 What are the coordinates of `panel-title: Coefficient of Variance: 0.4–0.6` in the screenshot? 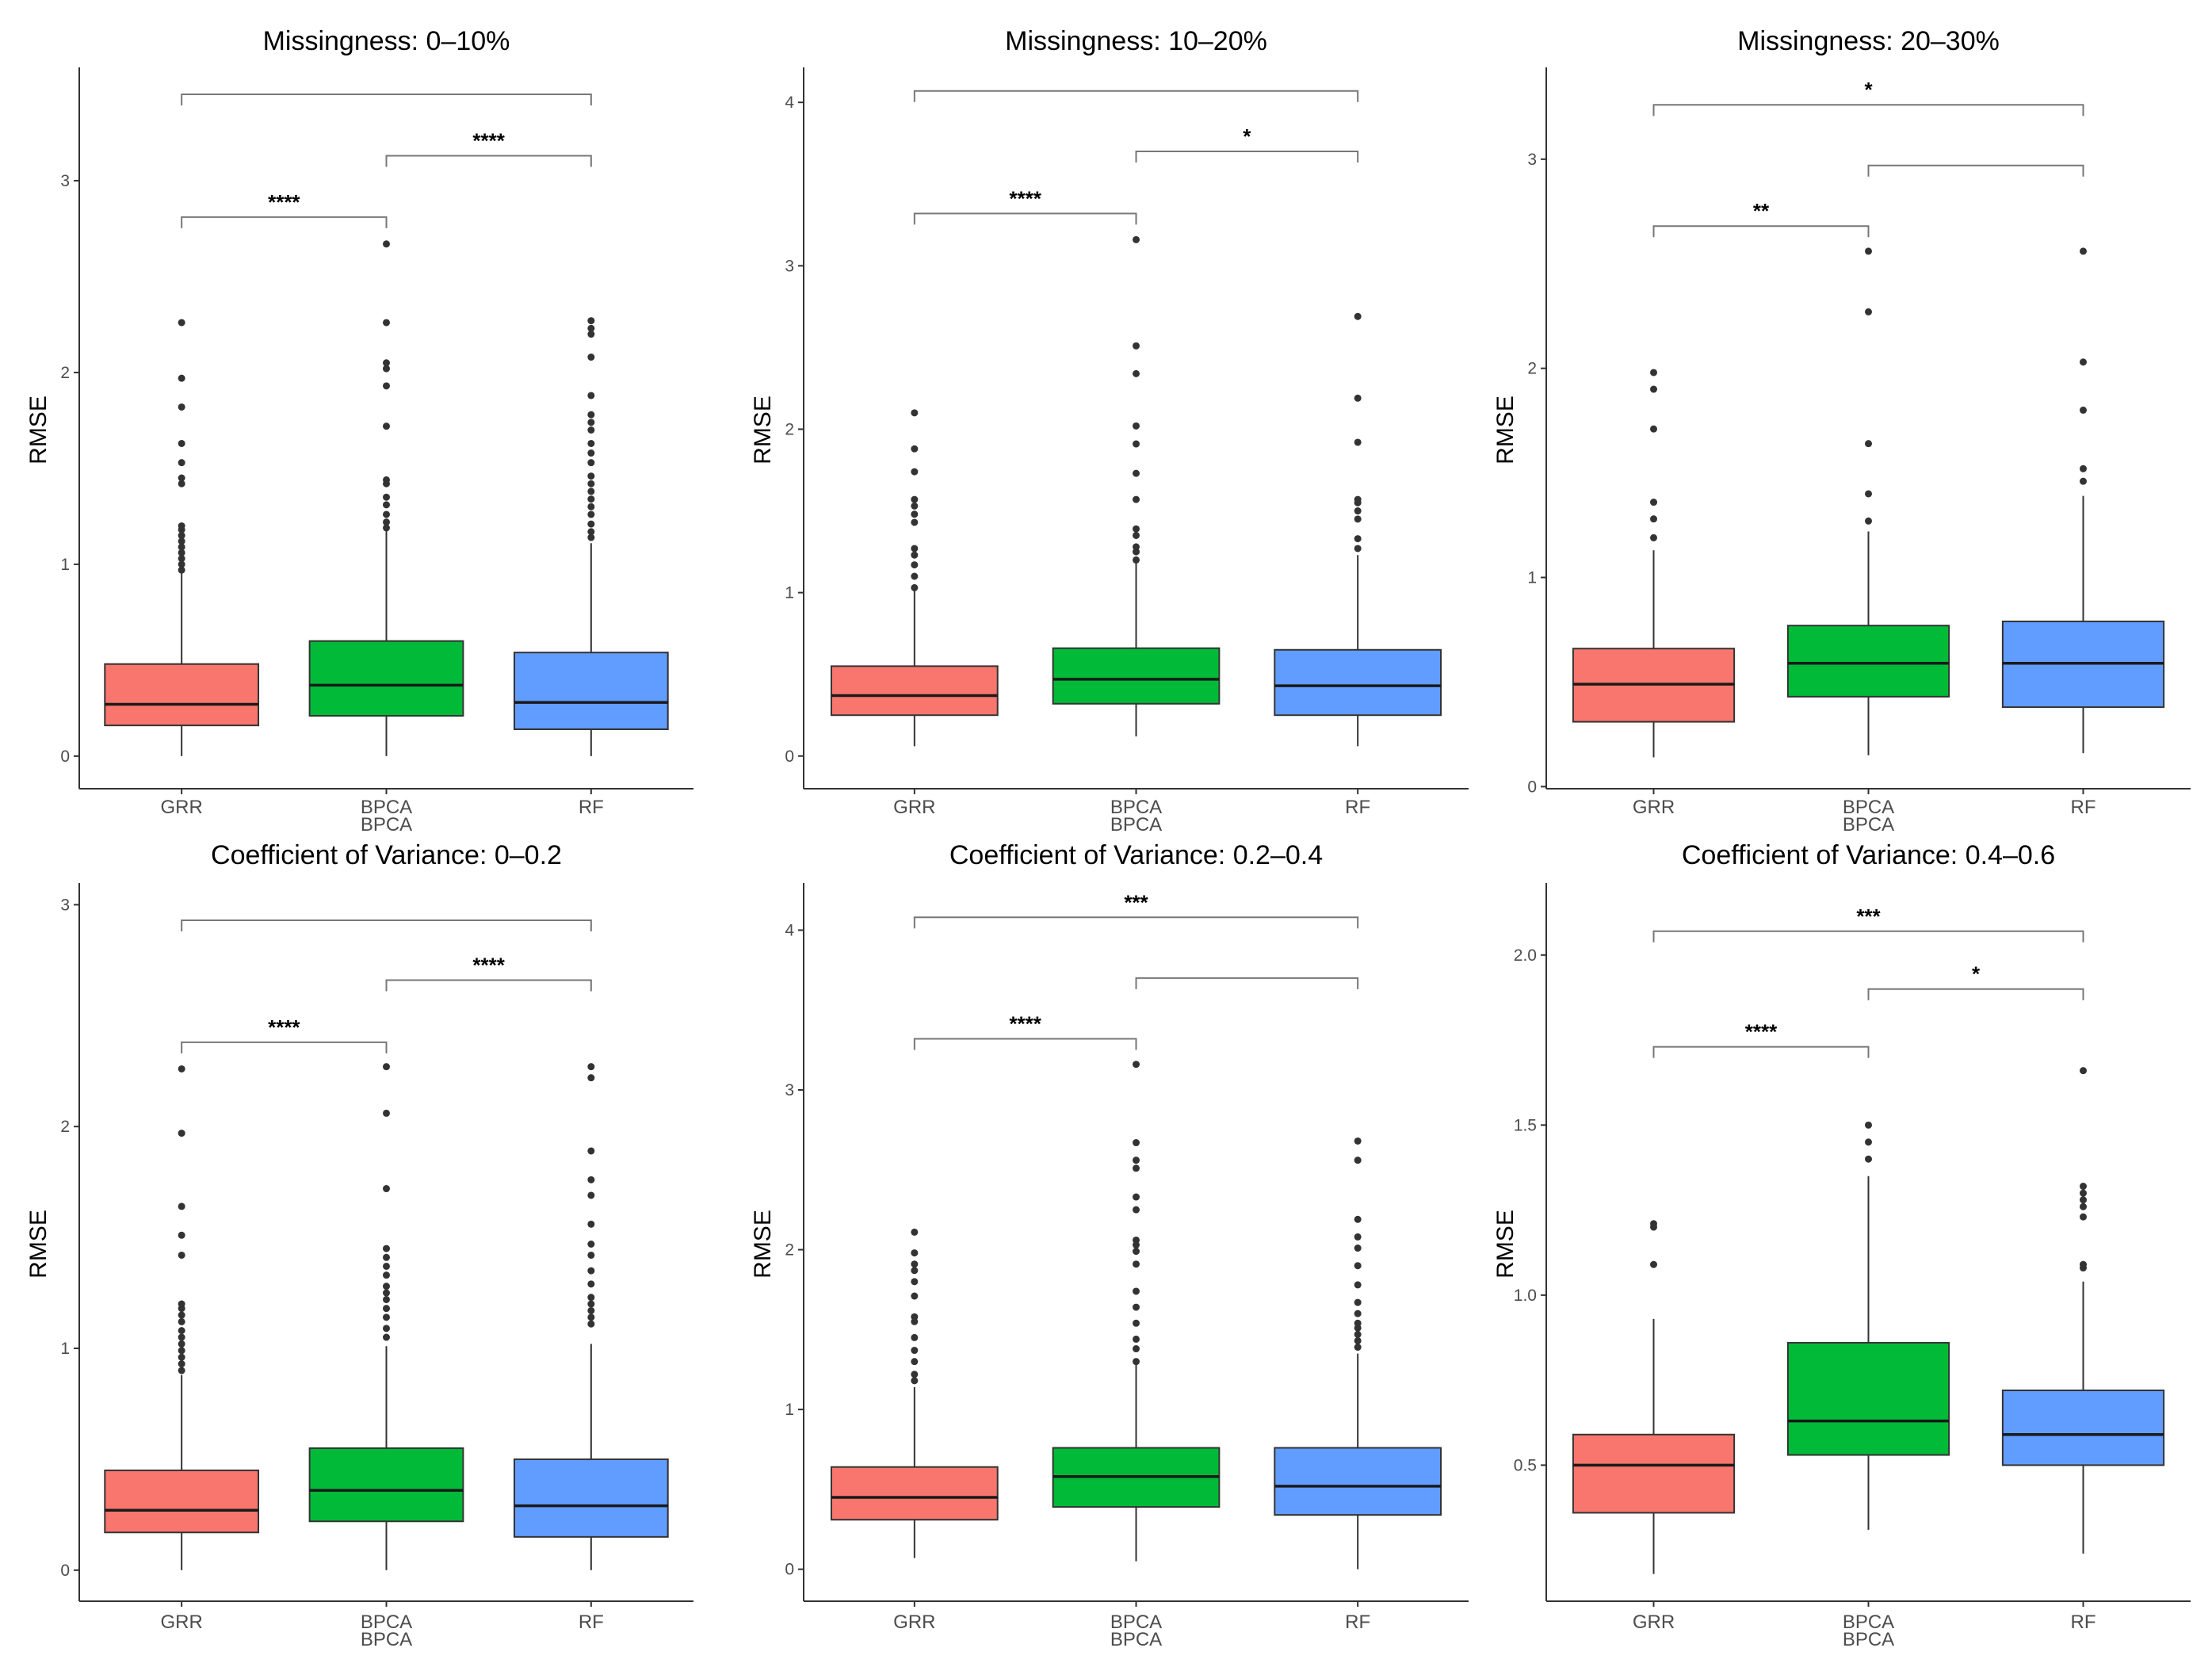 It's located at (1868, 855).